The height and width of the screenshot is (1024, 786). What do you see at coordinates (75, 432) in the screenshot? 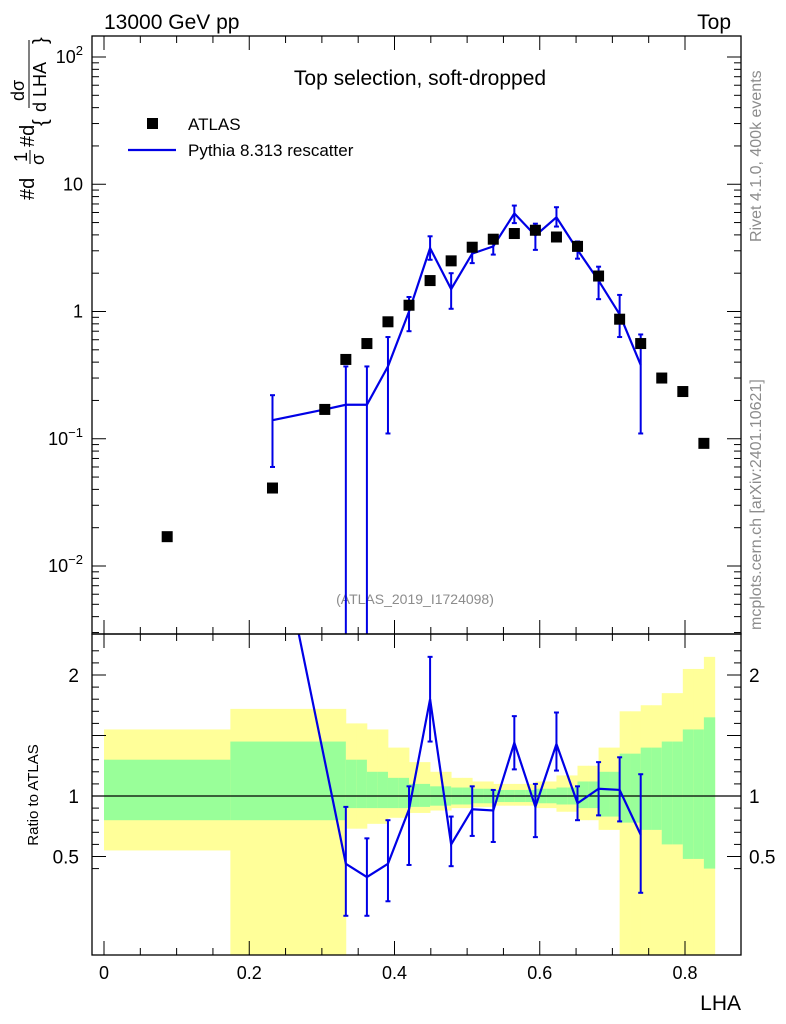
I see `tick-exponent: −1` at bounding box center [75, 432].